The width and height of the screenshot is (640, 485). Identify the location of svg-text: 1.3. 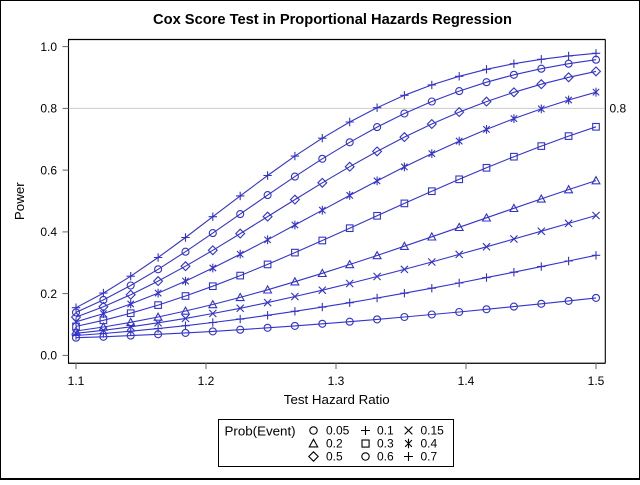
(336, 381).